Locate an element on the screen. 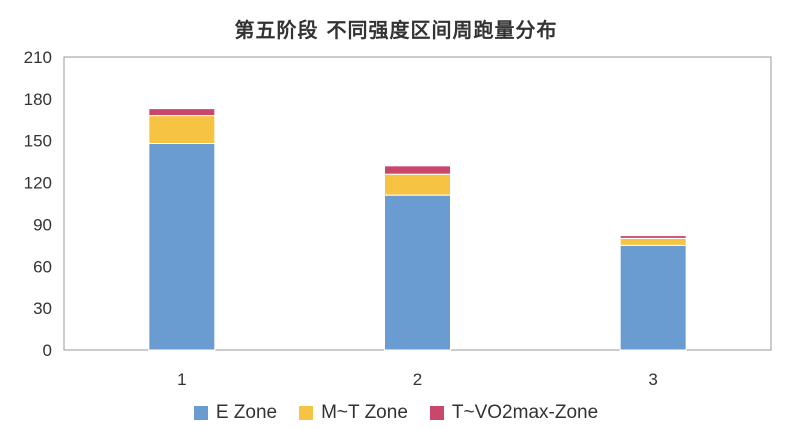 Image resolution: width=792 pixels, height=430 pixels. x-tick-label: 3 is located at coordinates (652, 379).